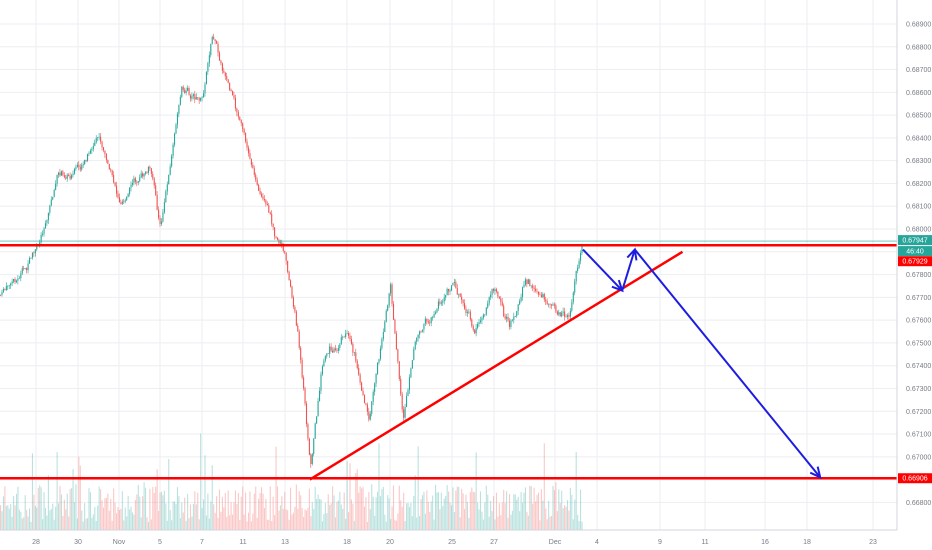 The image size is (932, 550). I want to click on y-tick-label: 0.68900, so click(918, 25).